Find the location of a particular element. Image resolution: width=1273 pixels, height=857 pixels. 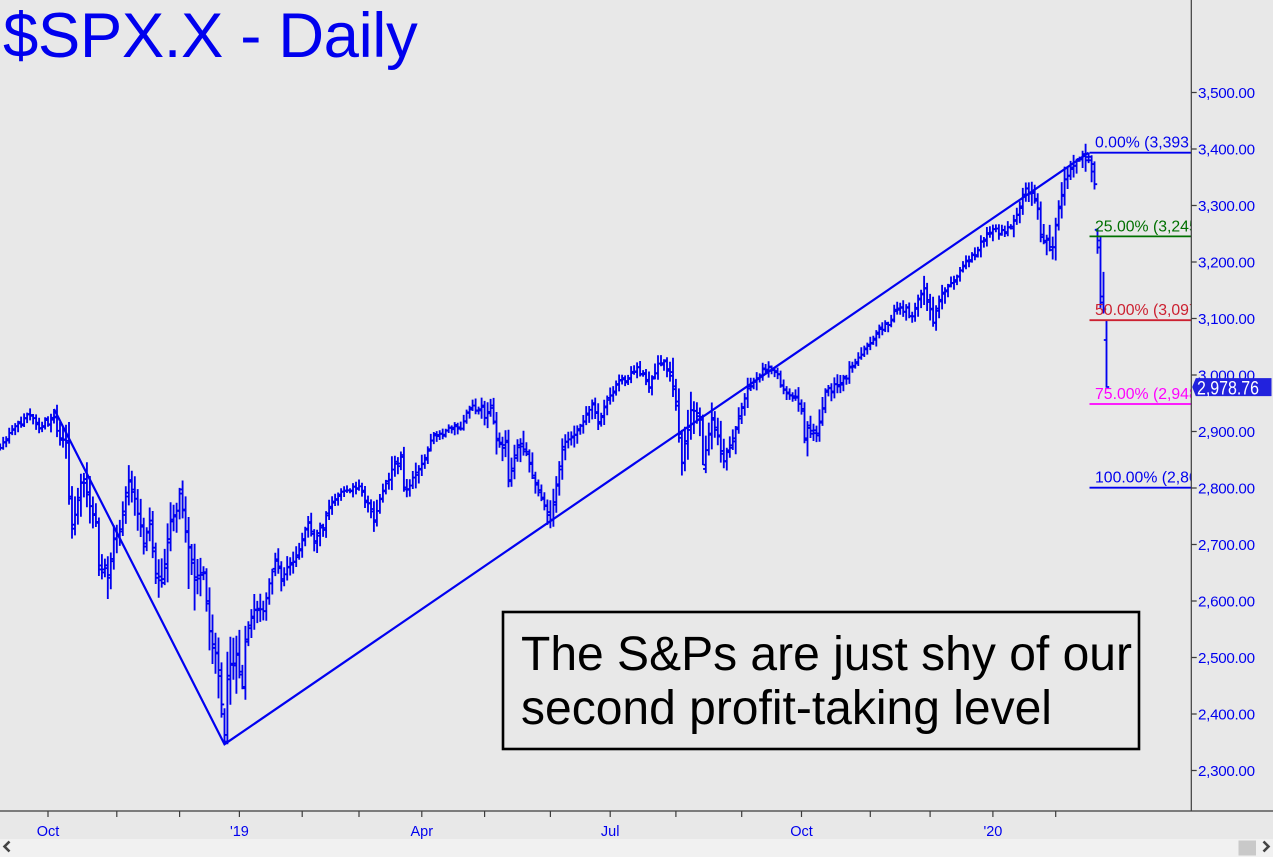

svg-text: The S&Ps are just shy of our is located at coordinates (826, 654).